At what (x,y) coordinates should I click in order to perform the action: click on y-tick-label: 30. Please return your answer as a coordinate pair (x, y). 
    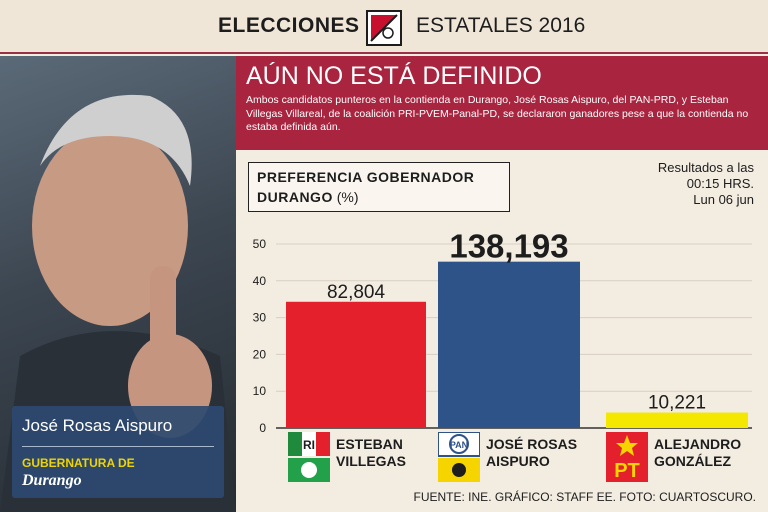
    Looking at the image, I should click on (260, 318).